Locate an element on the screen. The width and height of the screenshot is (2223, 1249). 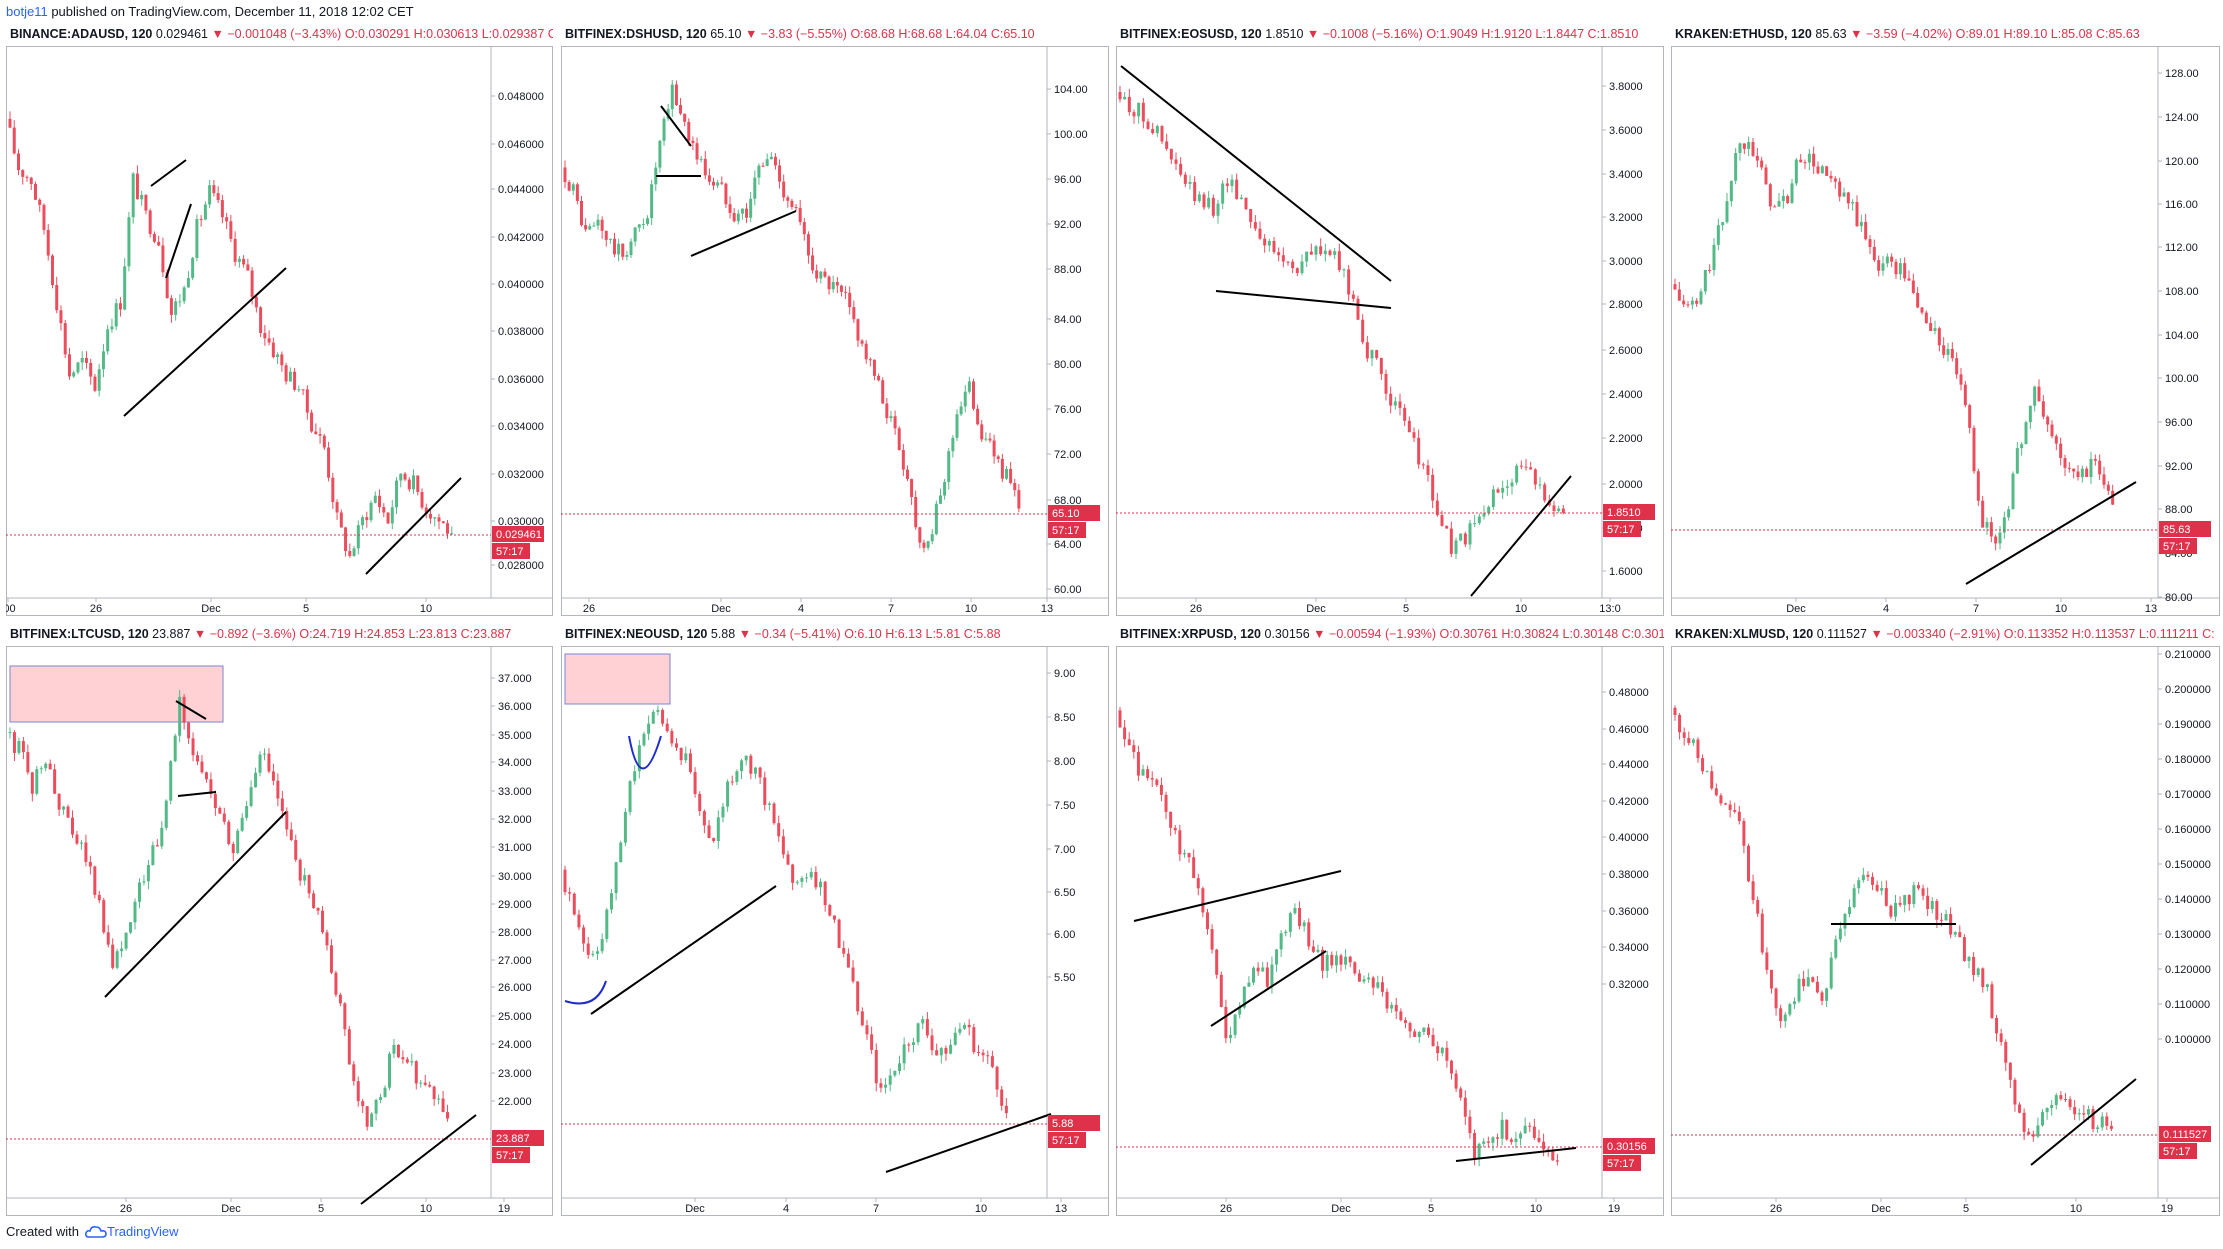
countdown-badge: 57:17 is located at coordinates (2178, 1151).